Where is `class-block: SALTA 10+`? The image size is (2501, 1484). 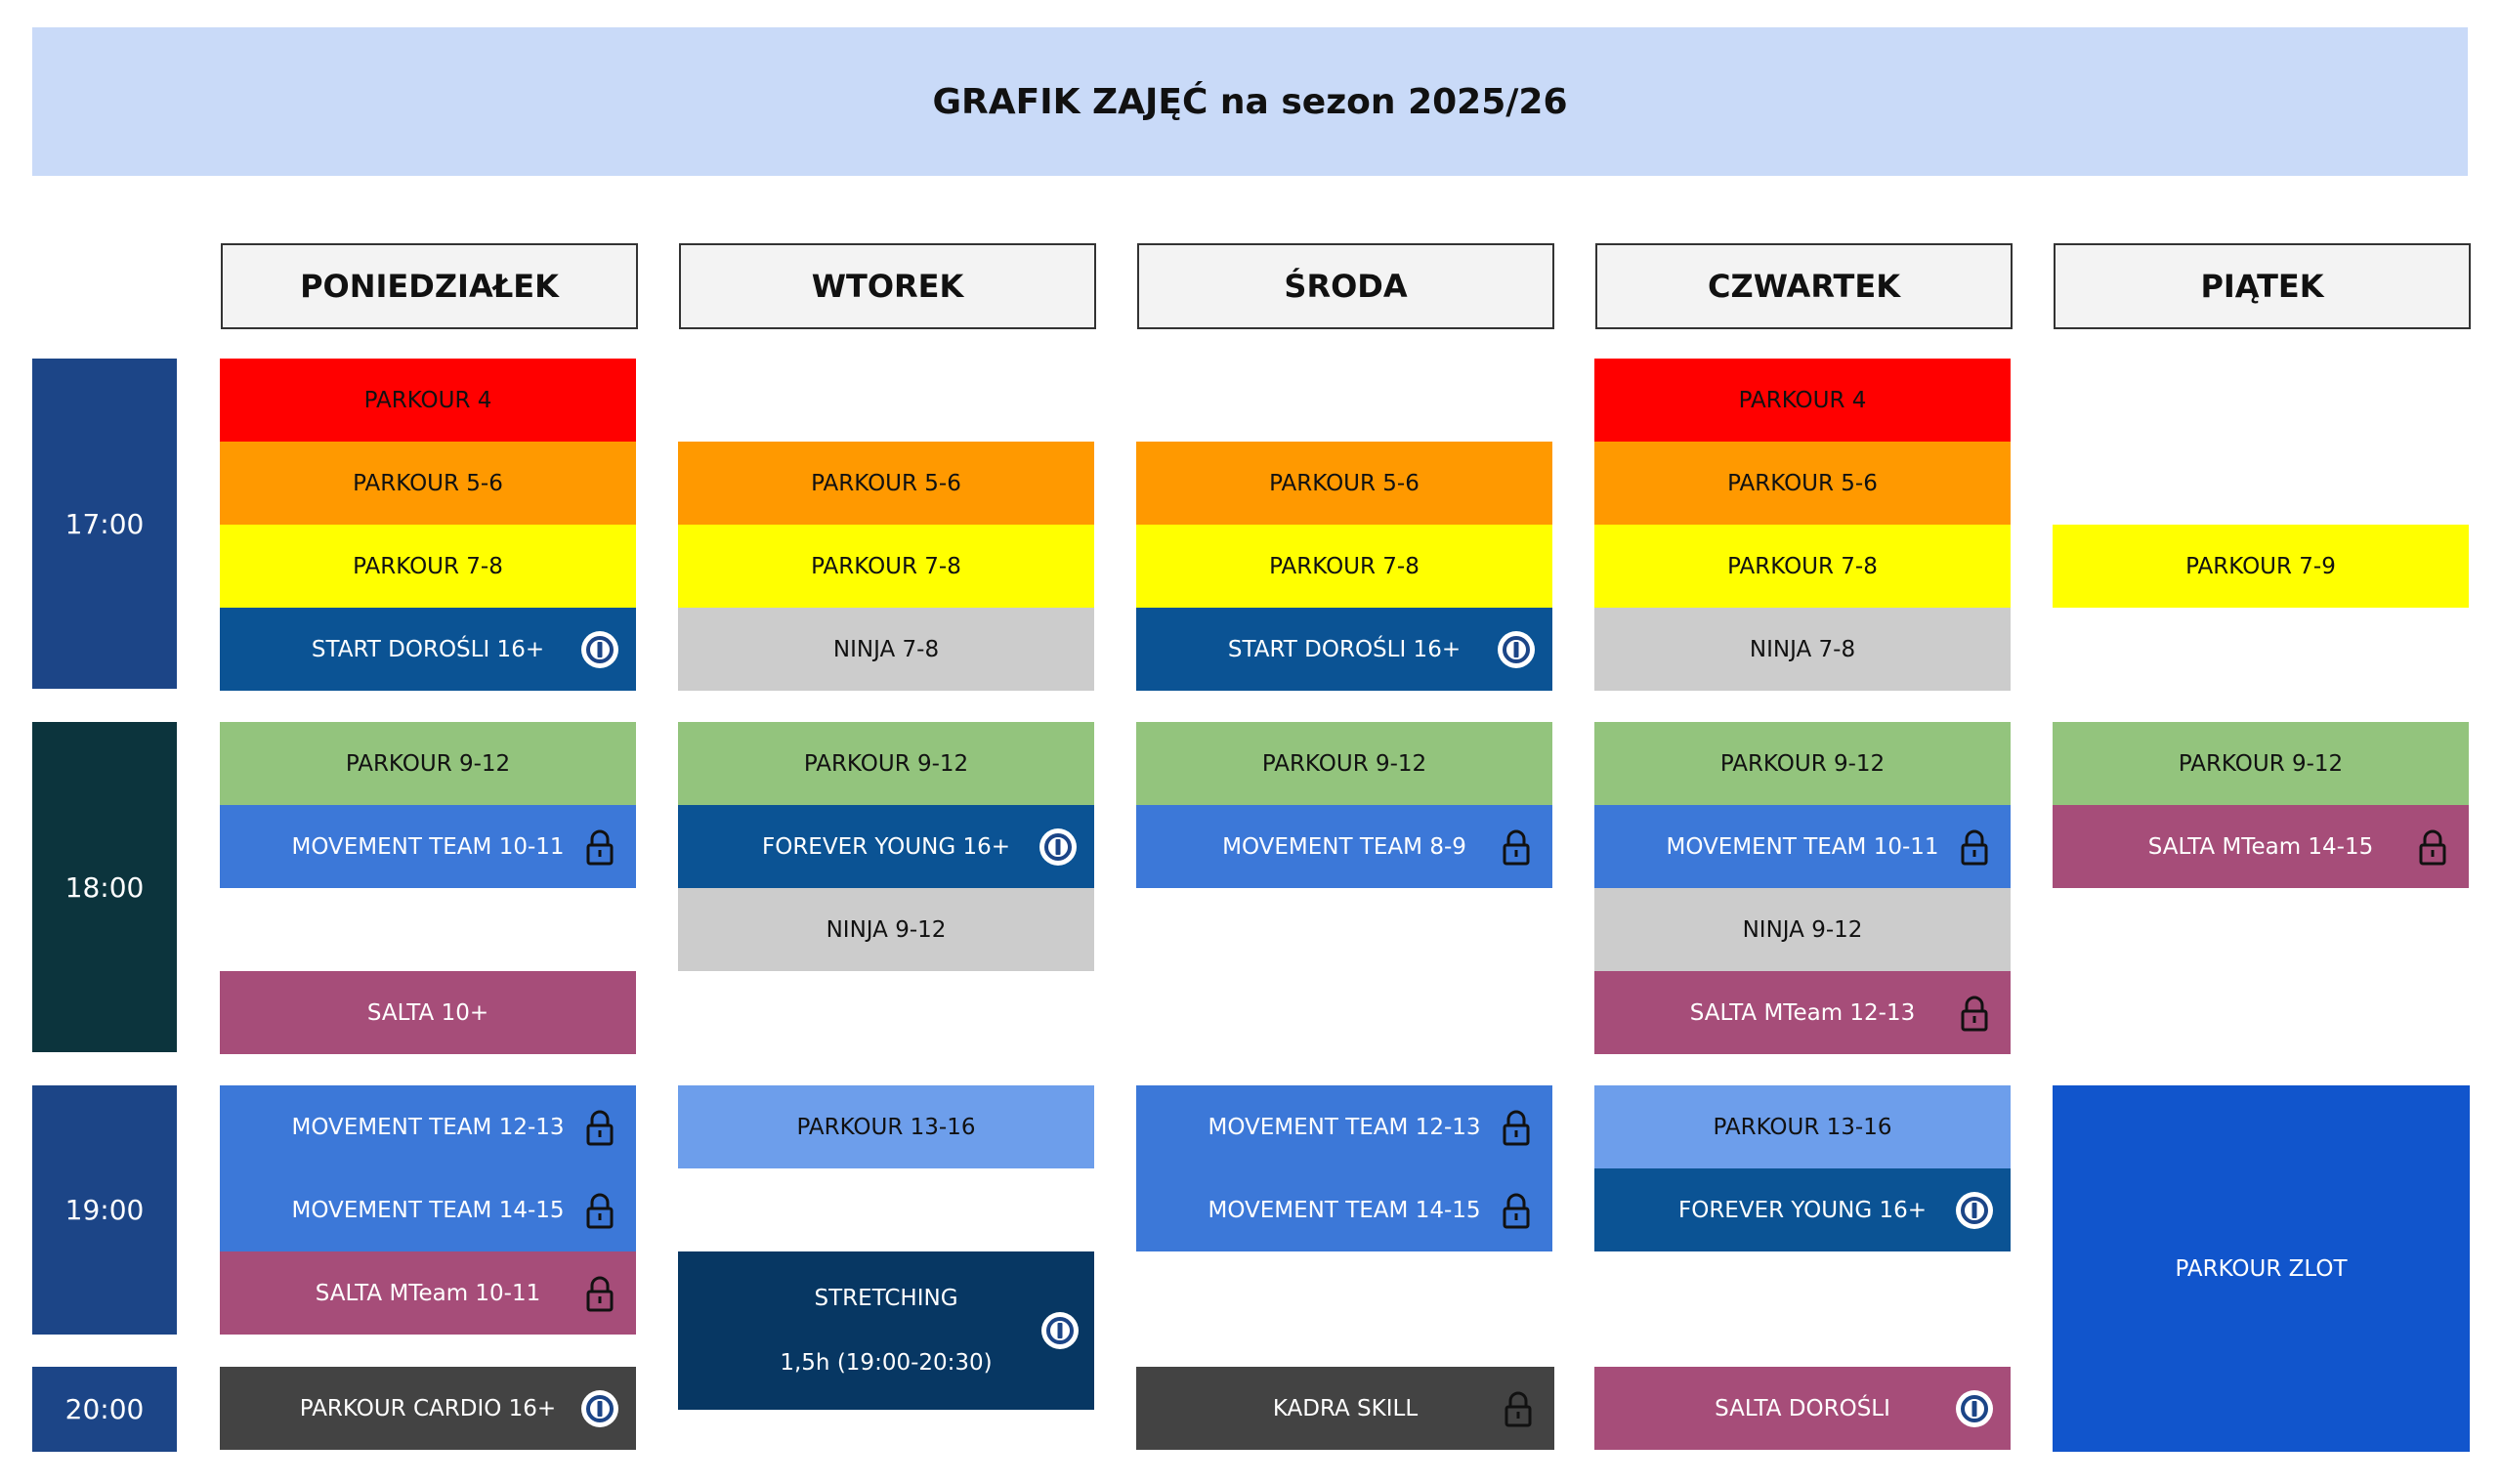
class-block: SALTA 10+ is located at coordinates (428, 1012).